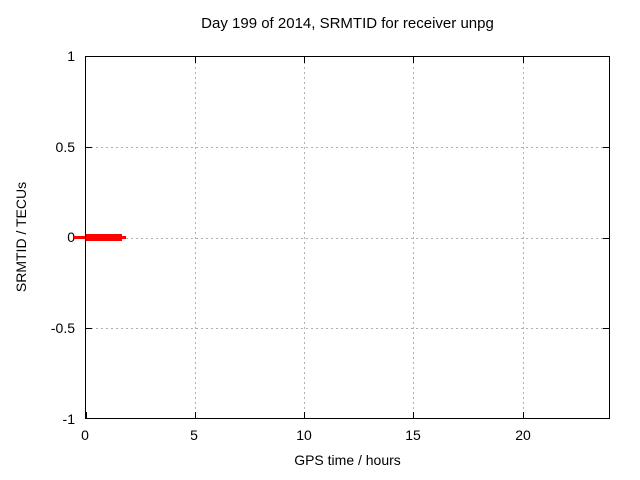 This screenshot has height=480, width=640. Describe the element at coordinates (523, 435) in the screenshot. I see `x-tick-label-20: 20` at that location.